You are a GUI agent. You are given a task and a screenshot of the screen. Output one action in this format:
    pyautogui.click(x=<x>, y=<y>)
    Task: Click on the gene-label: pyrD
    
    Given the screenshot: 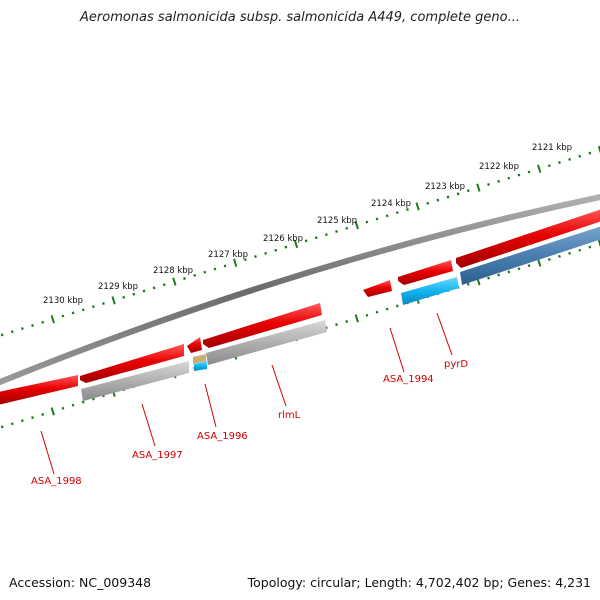 What is the action you would take?
    pyautogui.click(x=456, y=364)
    